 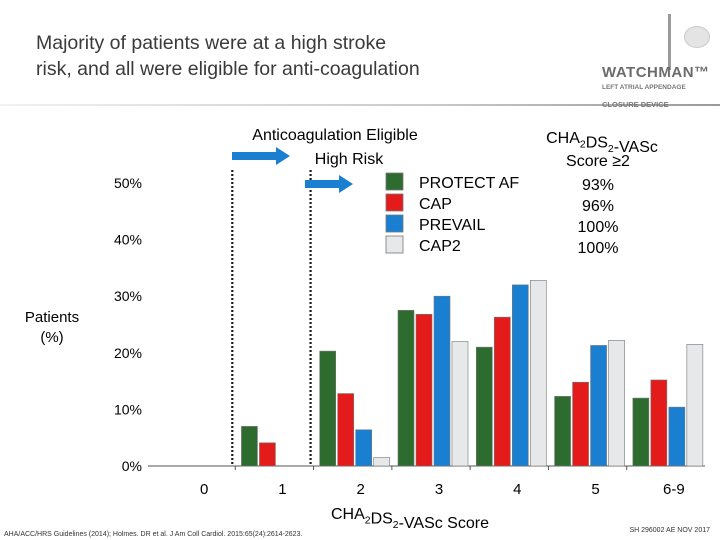 What do you see at coordinates (598, 206) in the screenshot?
I see `score-box-value: 96%` at bounding box center [598, 206].